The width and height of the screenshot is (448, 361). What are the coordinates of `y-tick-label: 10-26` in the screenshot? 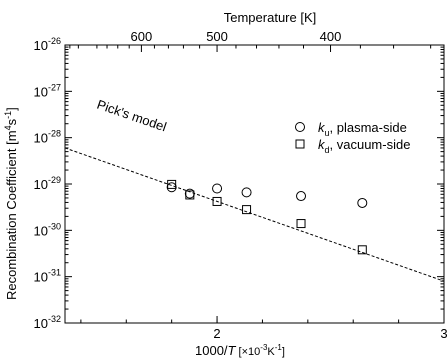 It's located at (47, 44).